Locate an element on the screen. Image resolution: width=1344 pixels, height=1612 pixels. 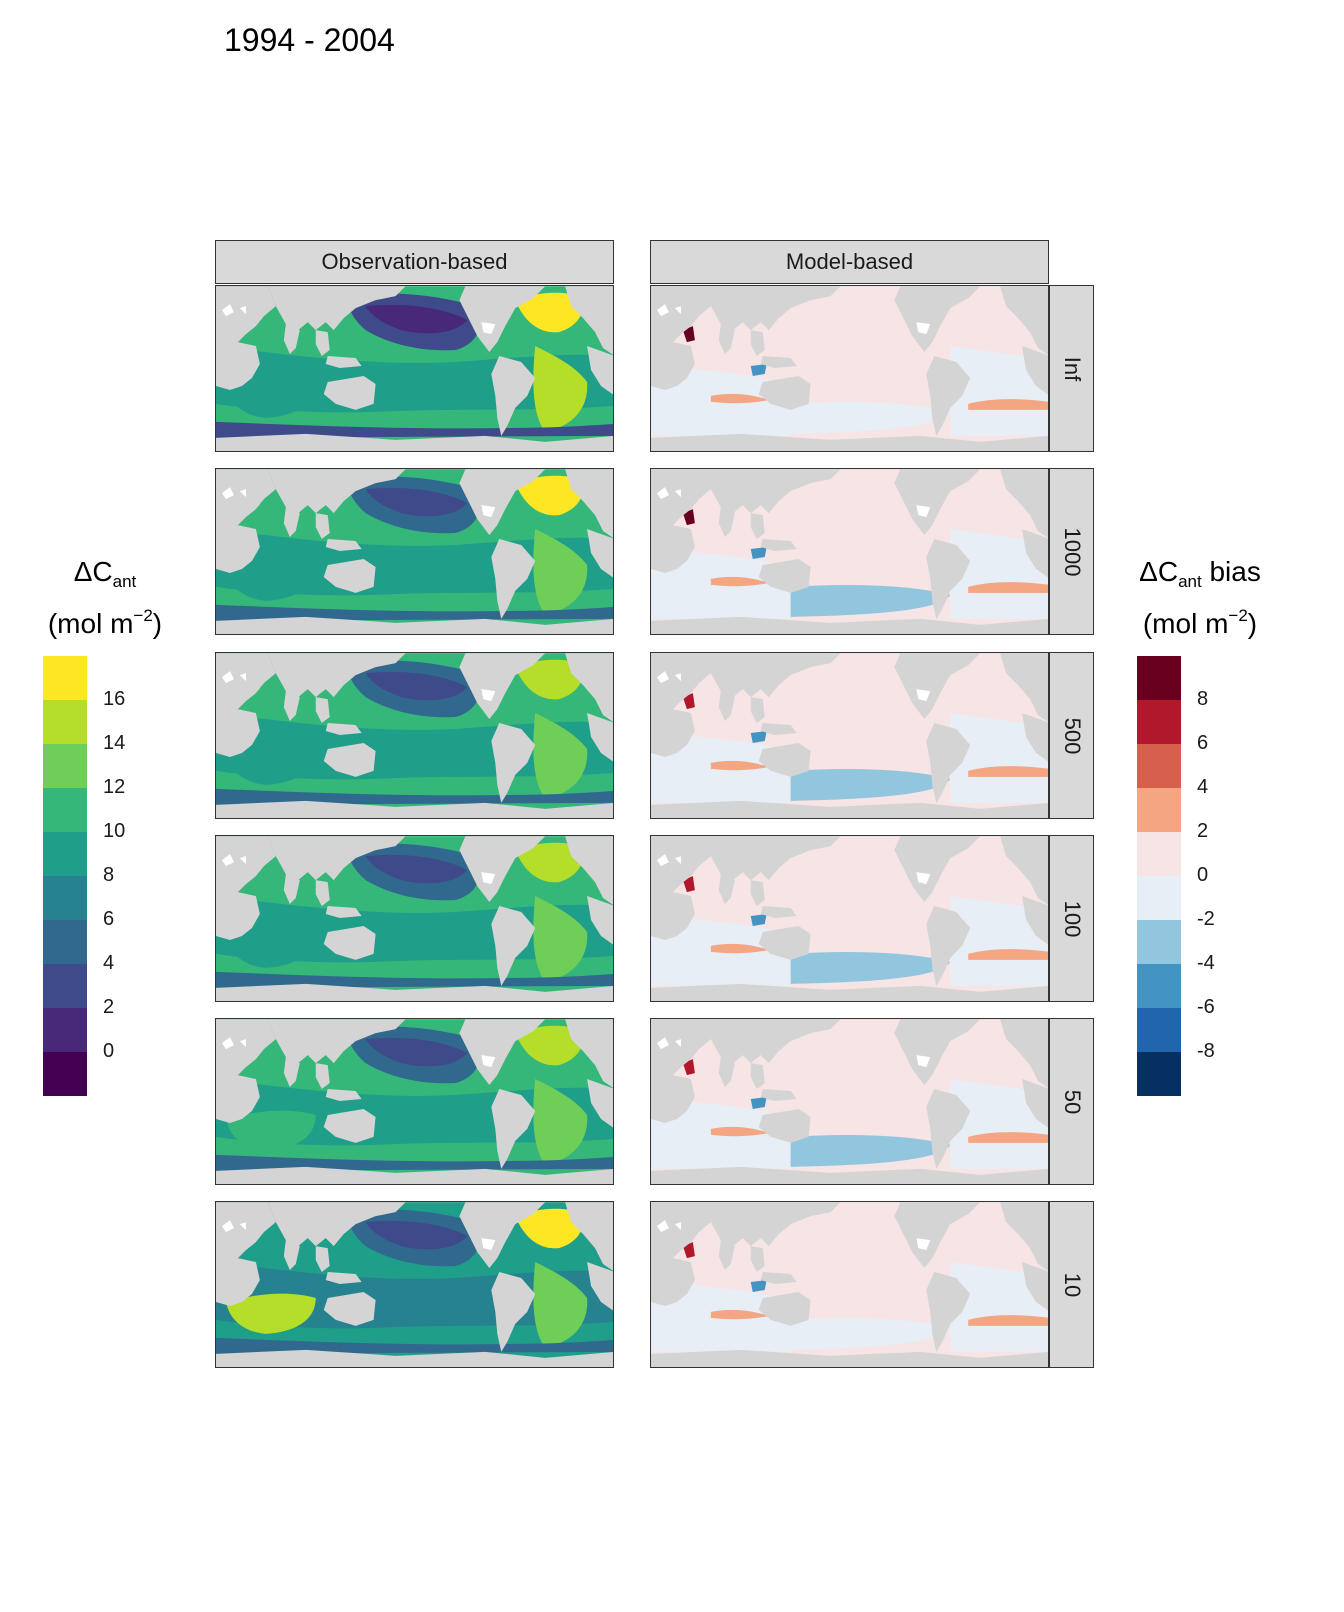
obs-colorbar is located at coordinates (65, 876).